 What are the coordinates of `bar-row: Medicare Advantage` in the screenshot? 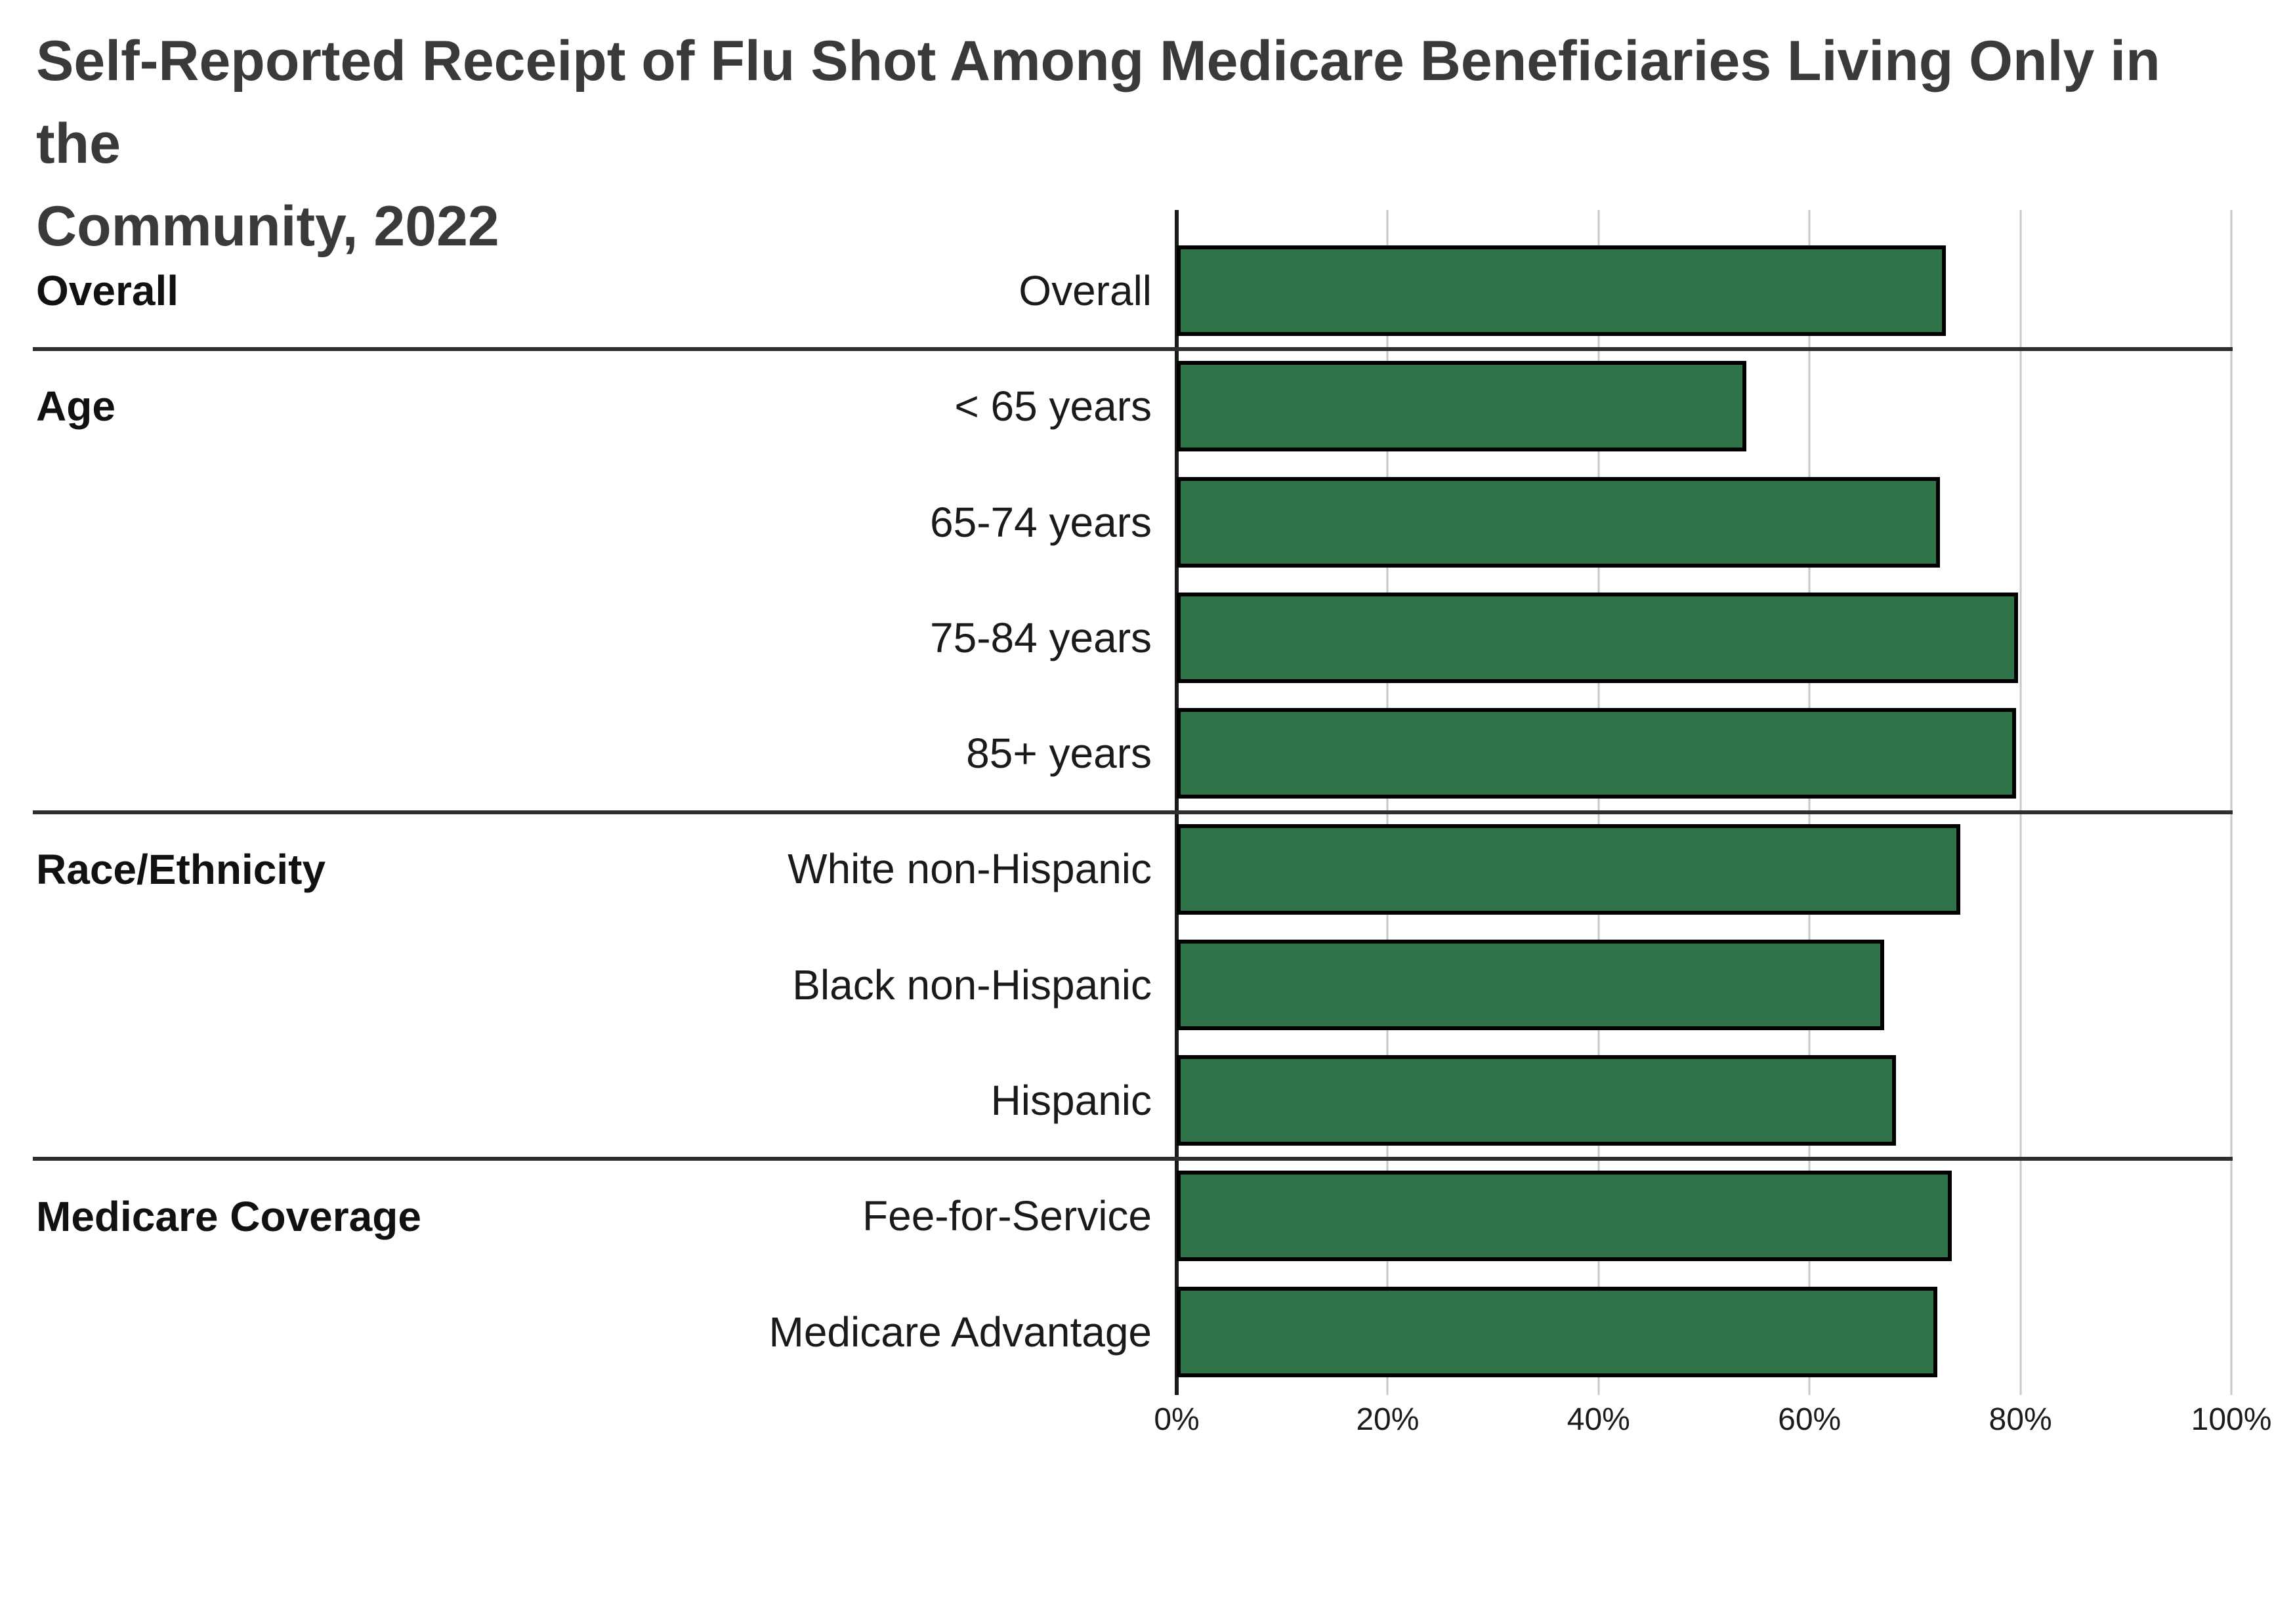 It's located at (1115, 1332).